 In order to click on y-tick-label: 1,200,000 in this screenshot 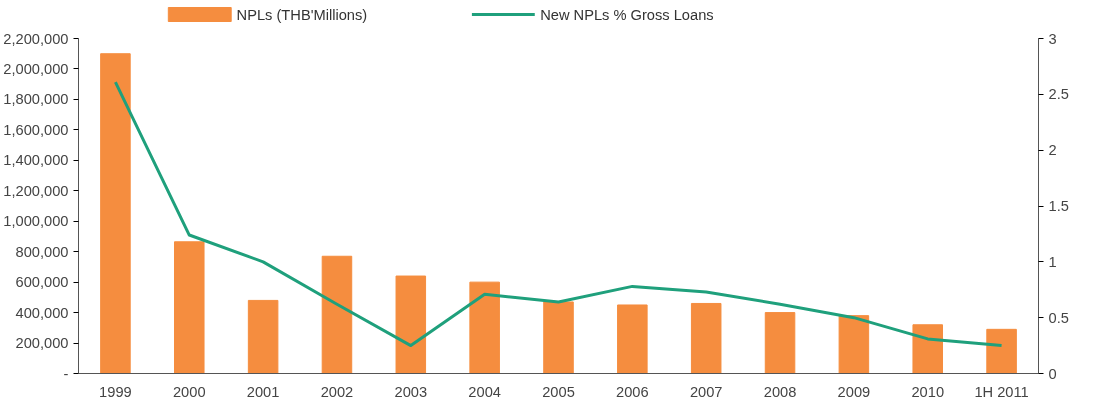, I will do `click(36, 190)`.